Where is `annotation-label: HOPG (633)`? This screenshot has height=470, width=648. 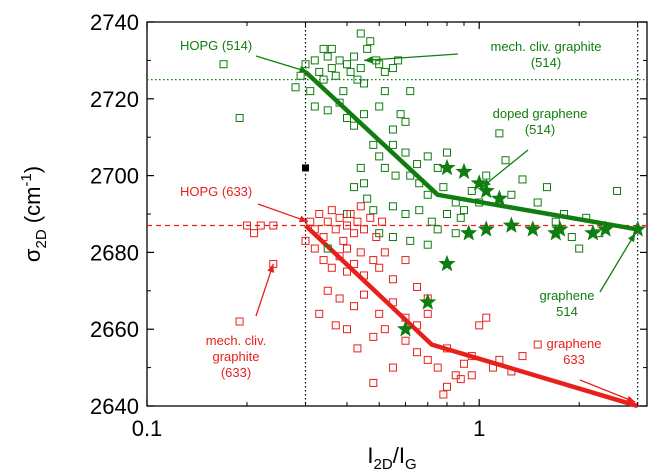 annotation-label: HOPG (633) is located at coordinates (216, 191).